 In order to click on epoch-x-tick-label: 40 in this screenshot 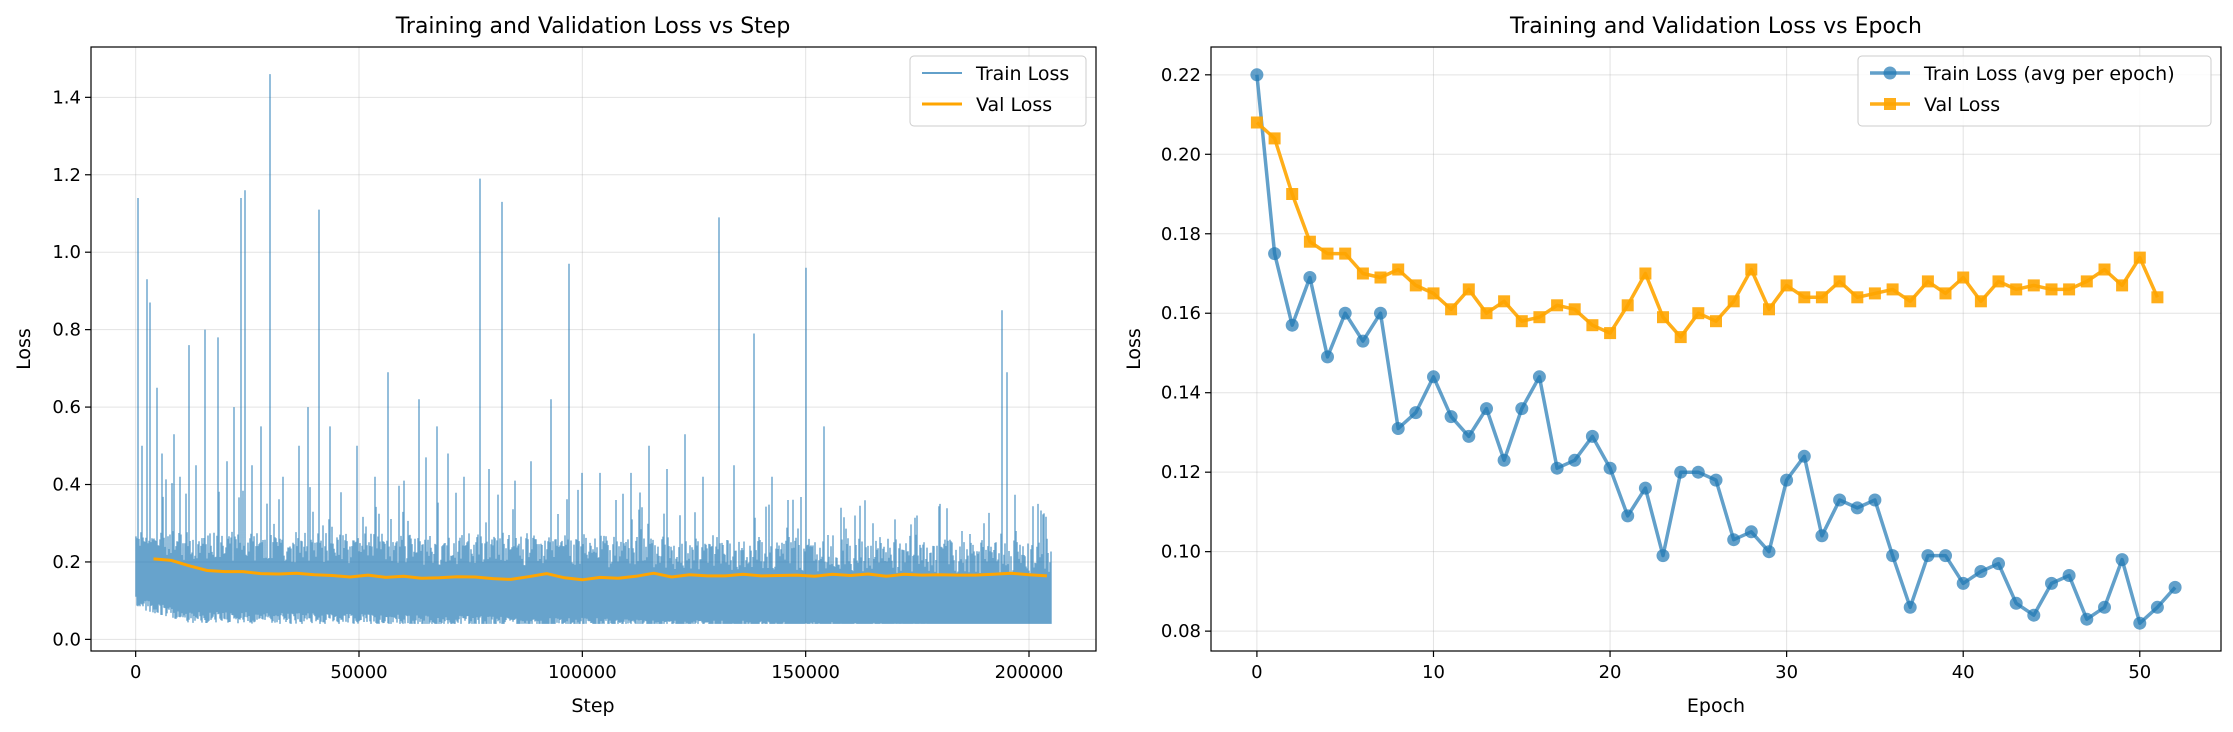, I will do `click(1963, 672)`.